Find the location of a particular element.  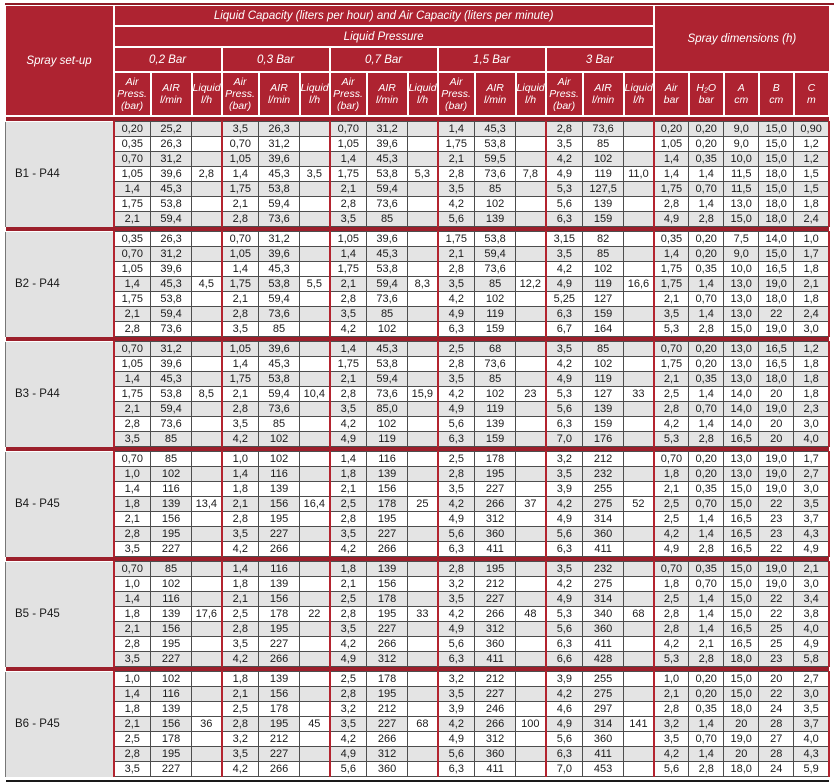

air-capacity-cell: 297 is located at coordinates (603, 709).